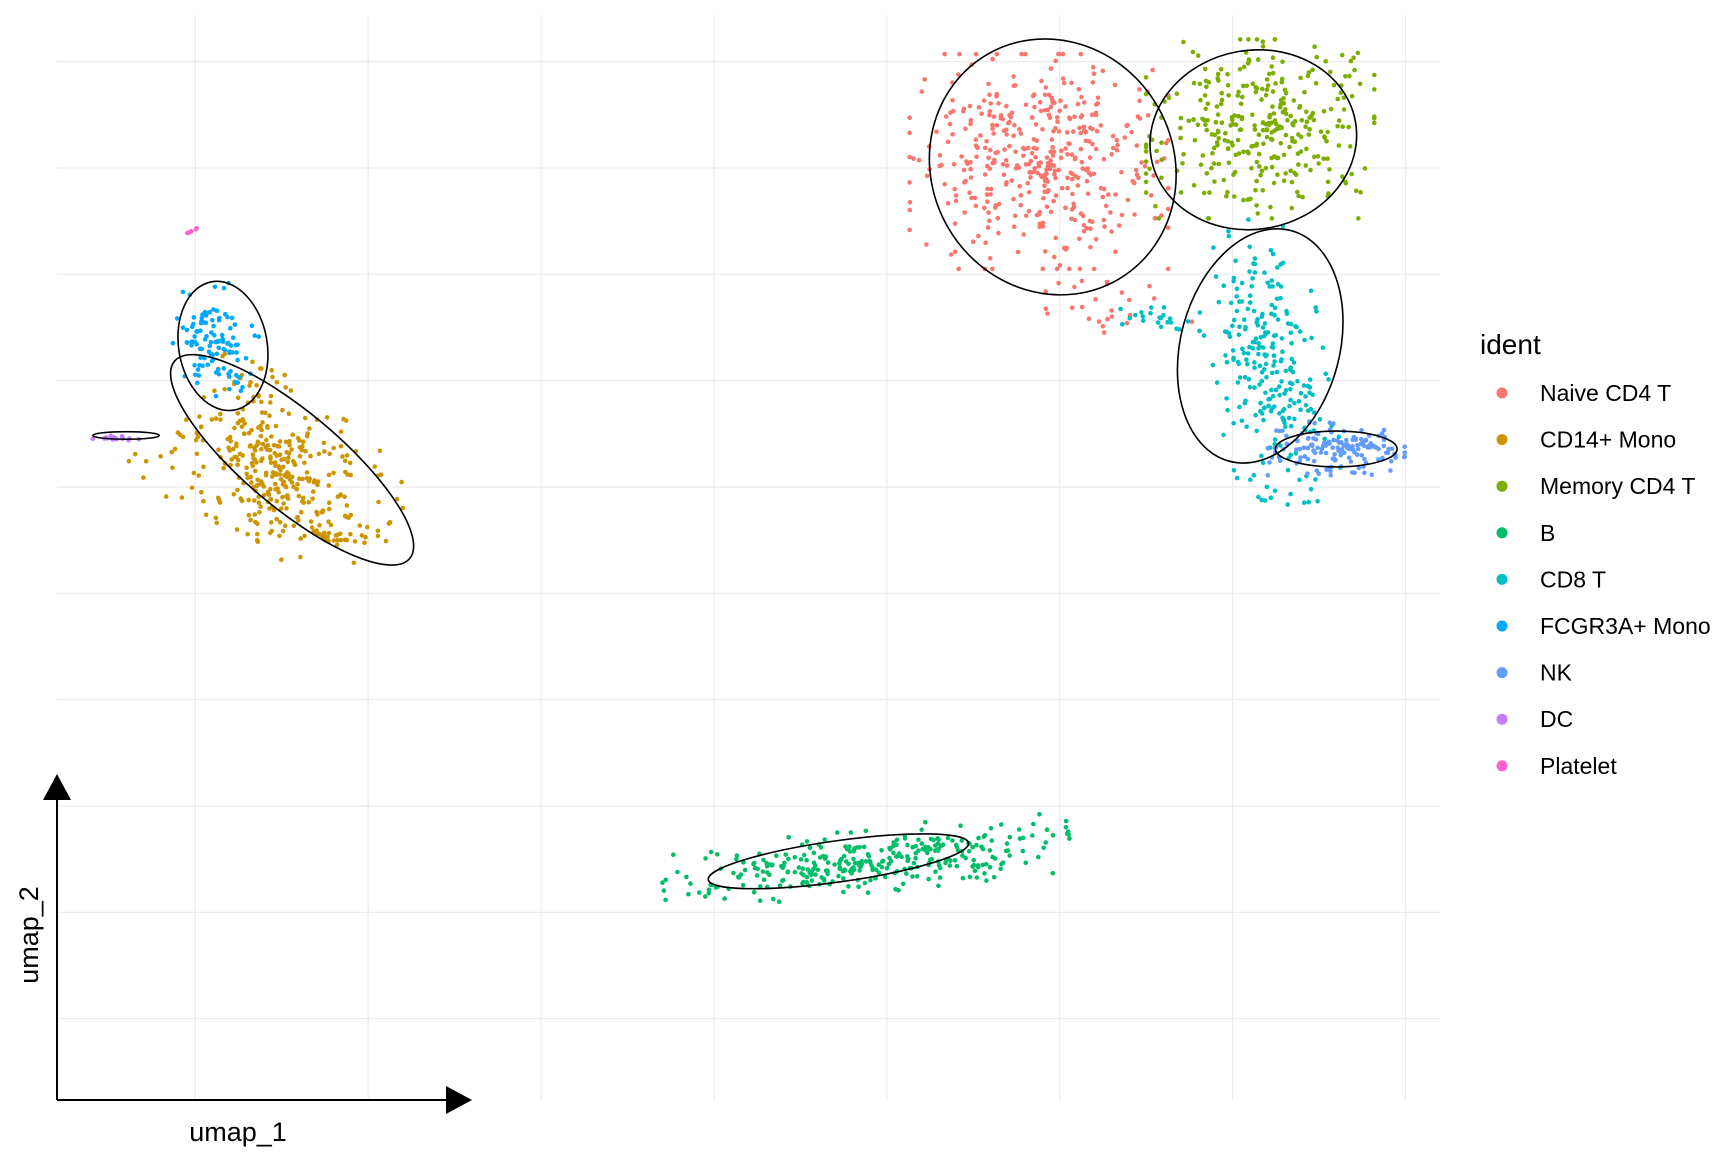 This screenshot has height=1152, width=1728. I want to click on legend-key-cd8-t, so click(1502, 579).